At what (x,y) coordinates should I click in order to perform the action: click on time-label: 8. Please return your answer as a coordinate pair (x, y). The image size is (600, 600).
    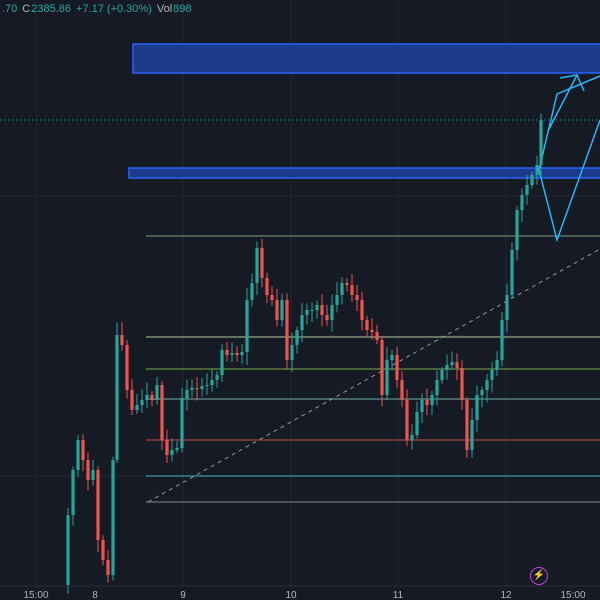
    Looking at the image, I should click on (95, 595).